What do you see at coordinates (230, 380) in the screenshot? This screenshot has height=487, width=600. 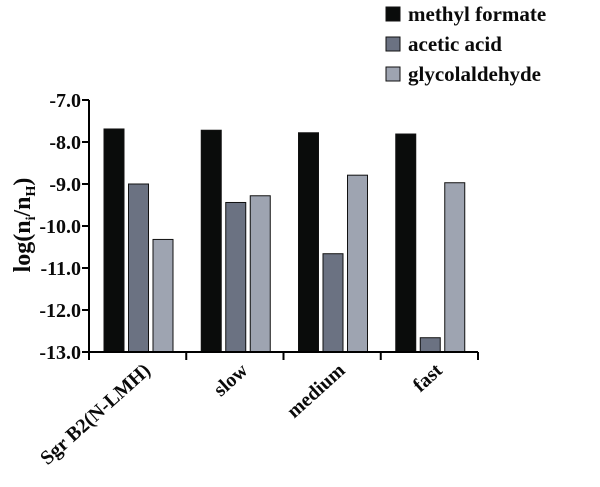 I see `x-tick-label: slow` at bounding box center [230, 380].